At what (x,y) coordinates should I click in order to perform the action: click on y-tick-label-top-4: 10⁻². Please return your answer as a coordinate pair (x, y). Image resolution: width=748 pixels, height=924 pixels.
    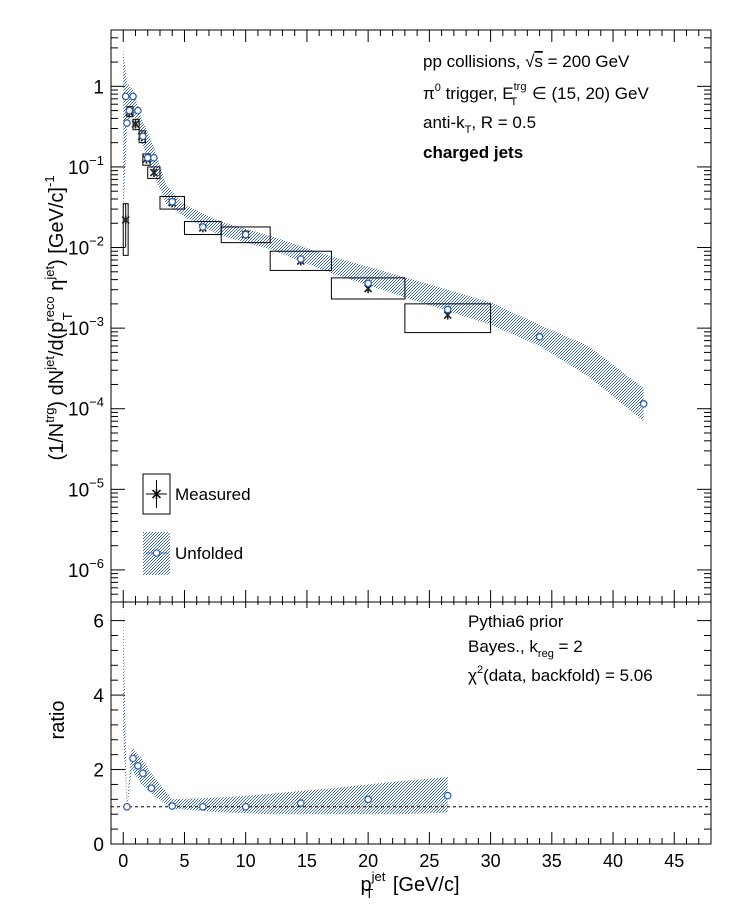
    Looking at the image, I should click on (86, 247).